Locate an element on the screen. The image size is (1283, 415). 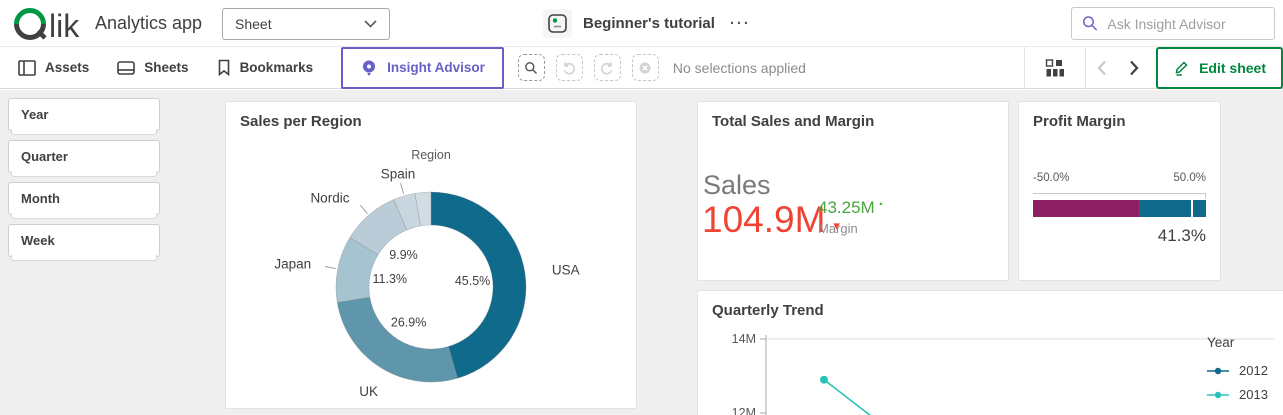
kpi-primary-row: 104.9M is located at coordinates (771, 220).